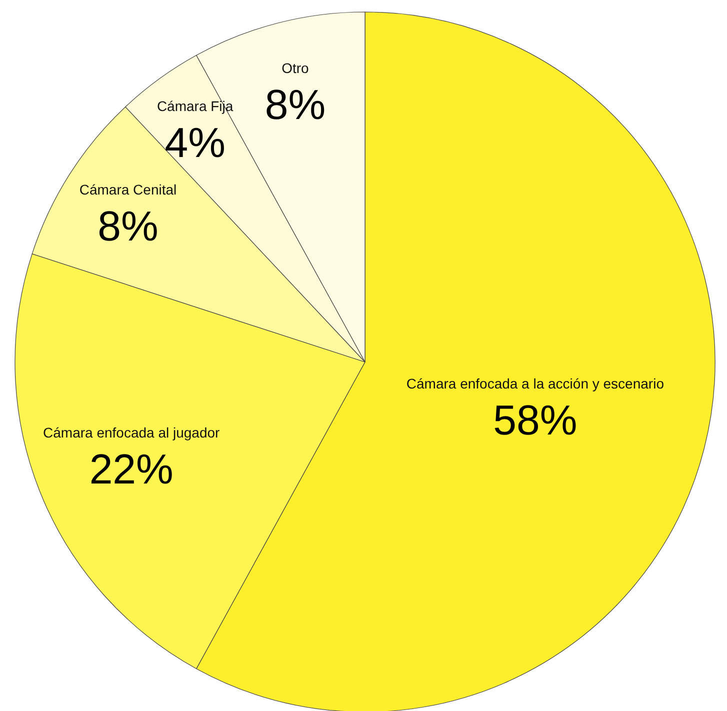 This screenshot has height=711, width=727. Describe the element at coordinates (535, 420) in the screenshot. I see `data-label: 58%` at that location.